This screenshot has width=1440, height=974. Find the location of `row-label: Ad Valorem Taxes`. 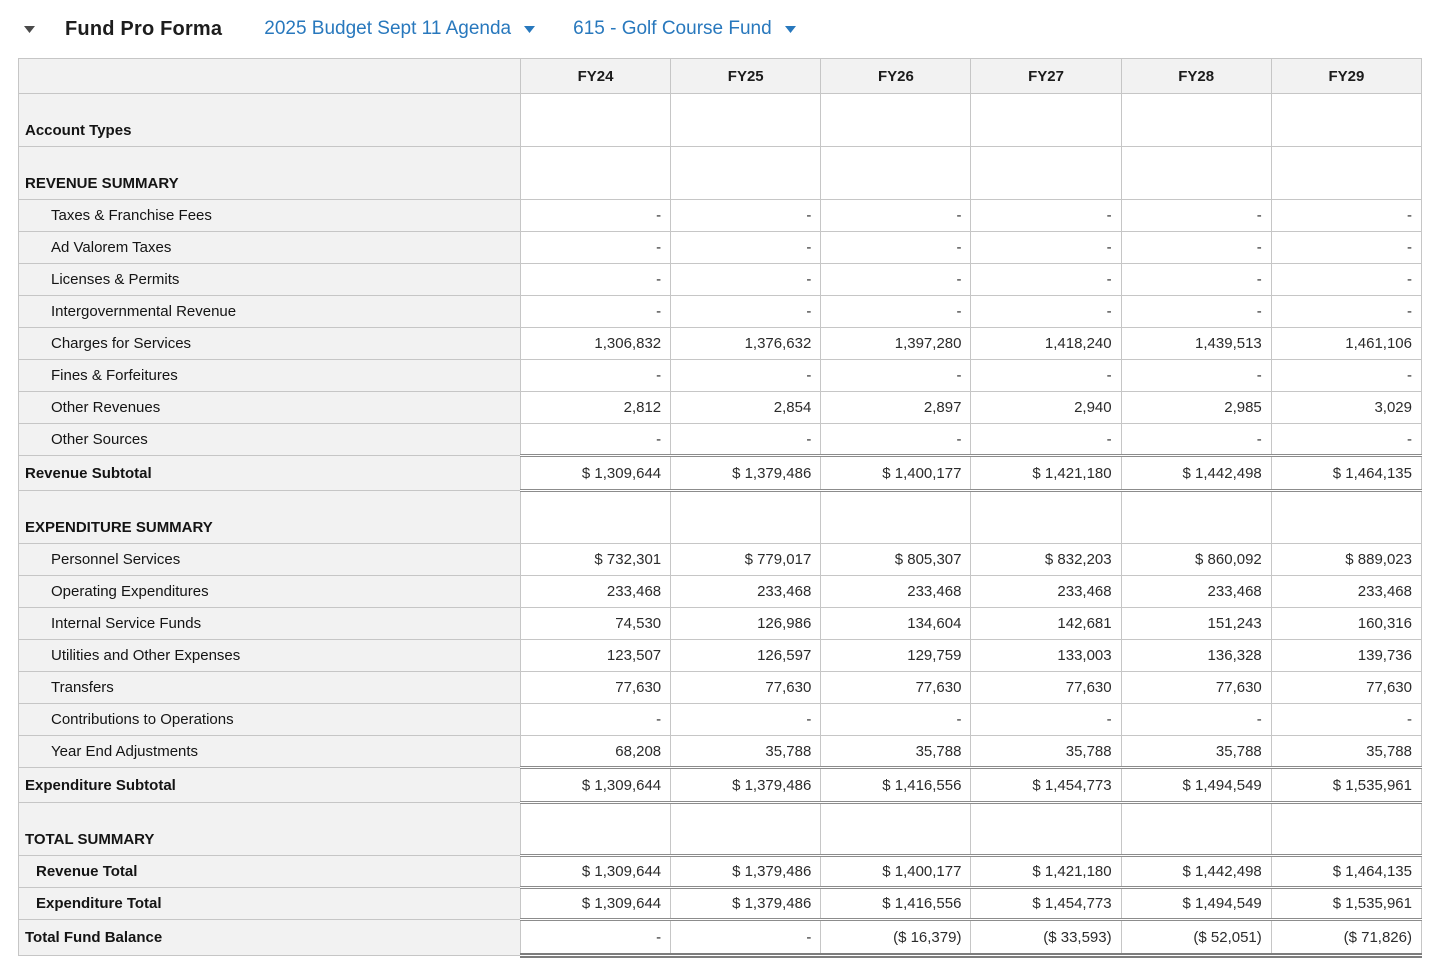

row-label: Ad Valorem Taxes is located at coordinates (269, 247).